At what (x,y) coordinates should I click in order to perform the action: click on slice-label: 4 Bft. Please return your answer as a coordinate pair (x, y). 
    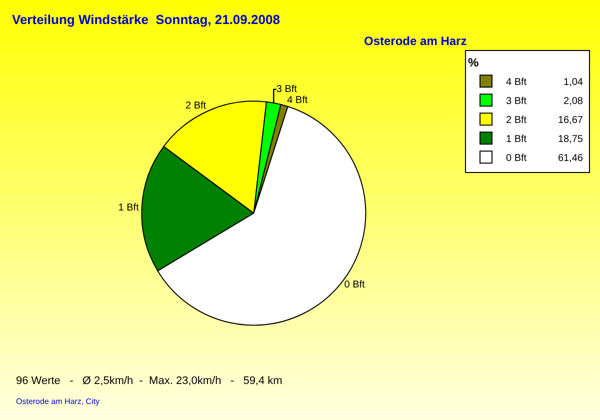
    Looking at the image, I should click on (297, 100).